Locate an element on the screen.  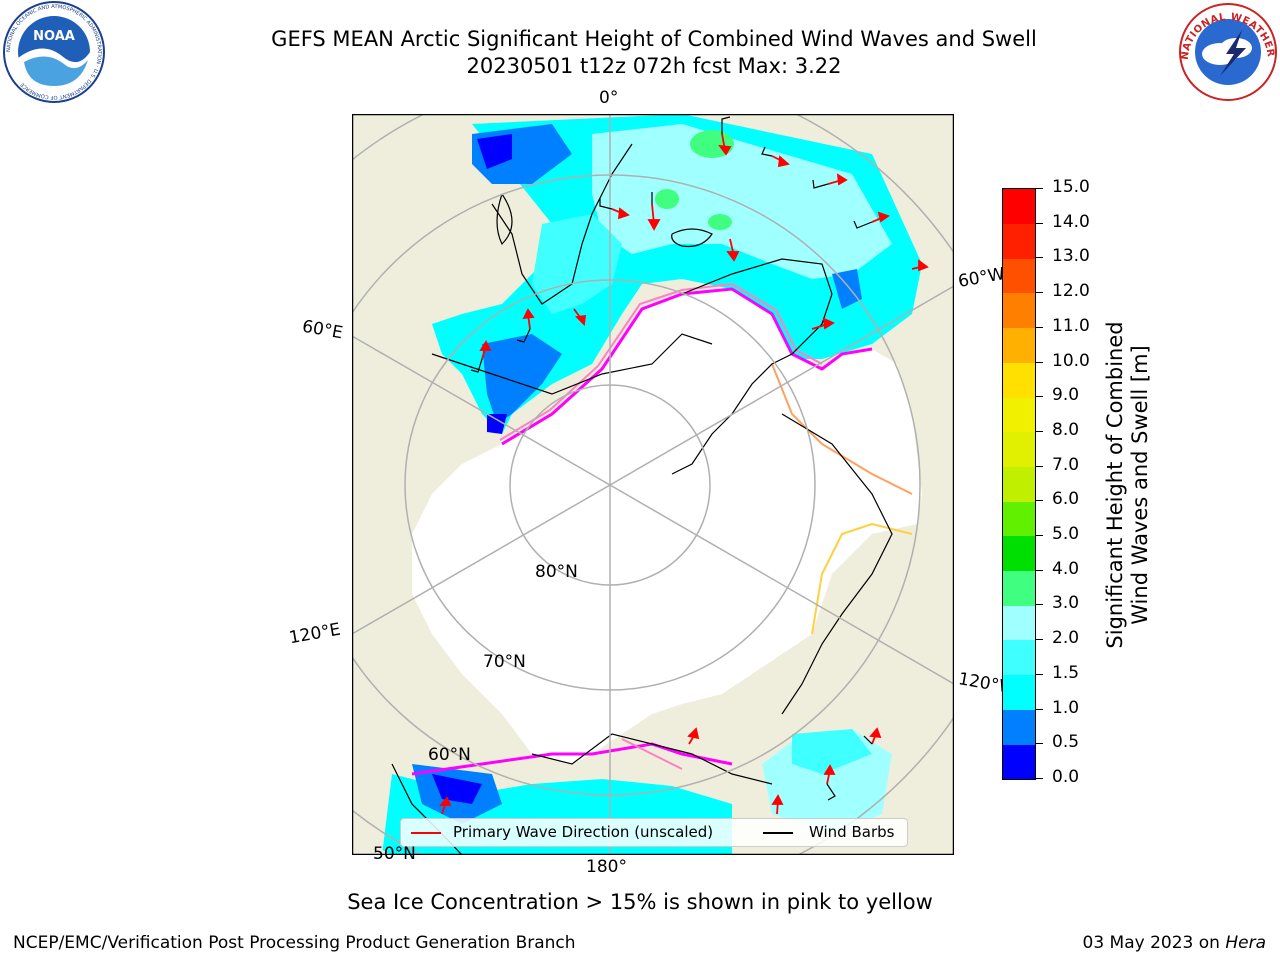
colorbar-tick-label: 15.0 is located at coordinates (1071, 187).